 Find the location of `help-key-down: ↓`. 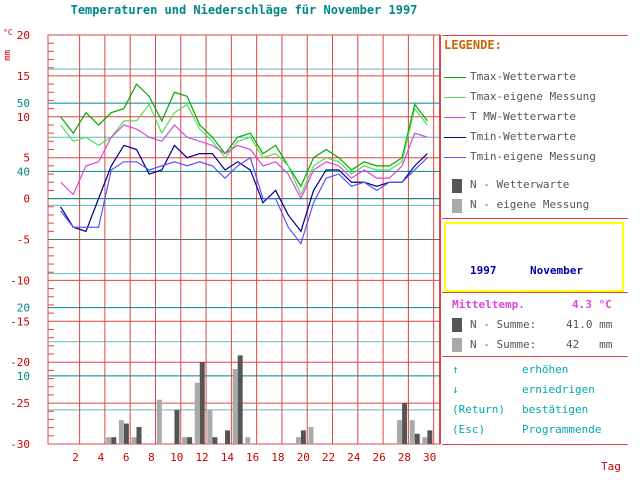

help-key-down: ↓ is located at coordinates (455, 389).